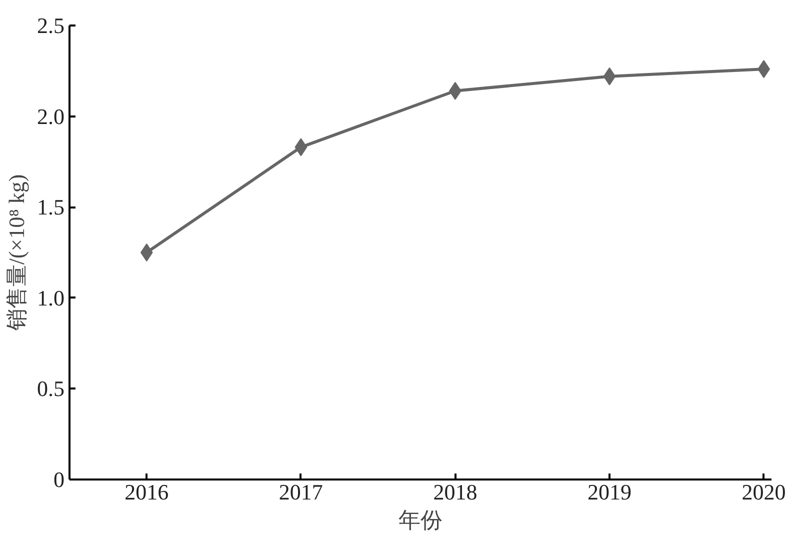 The image size is (801, 535). Describe the element at coordinates (50, 116) in the screenshot. I see `y-tick-label: 2.0` at that location.